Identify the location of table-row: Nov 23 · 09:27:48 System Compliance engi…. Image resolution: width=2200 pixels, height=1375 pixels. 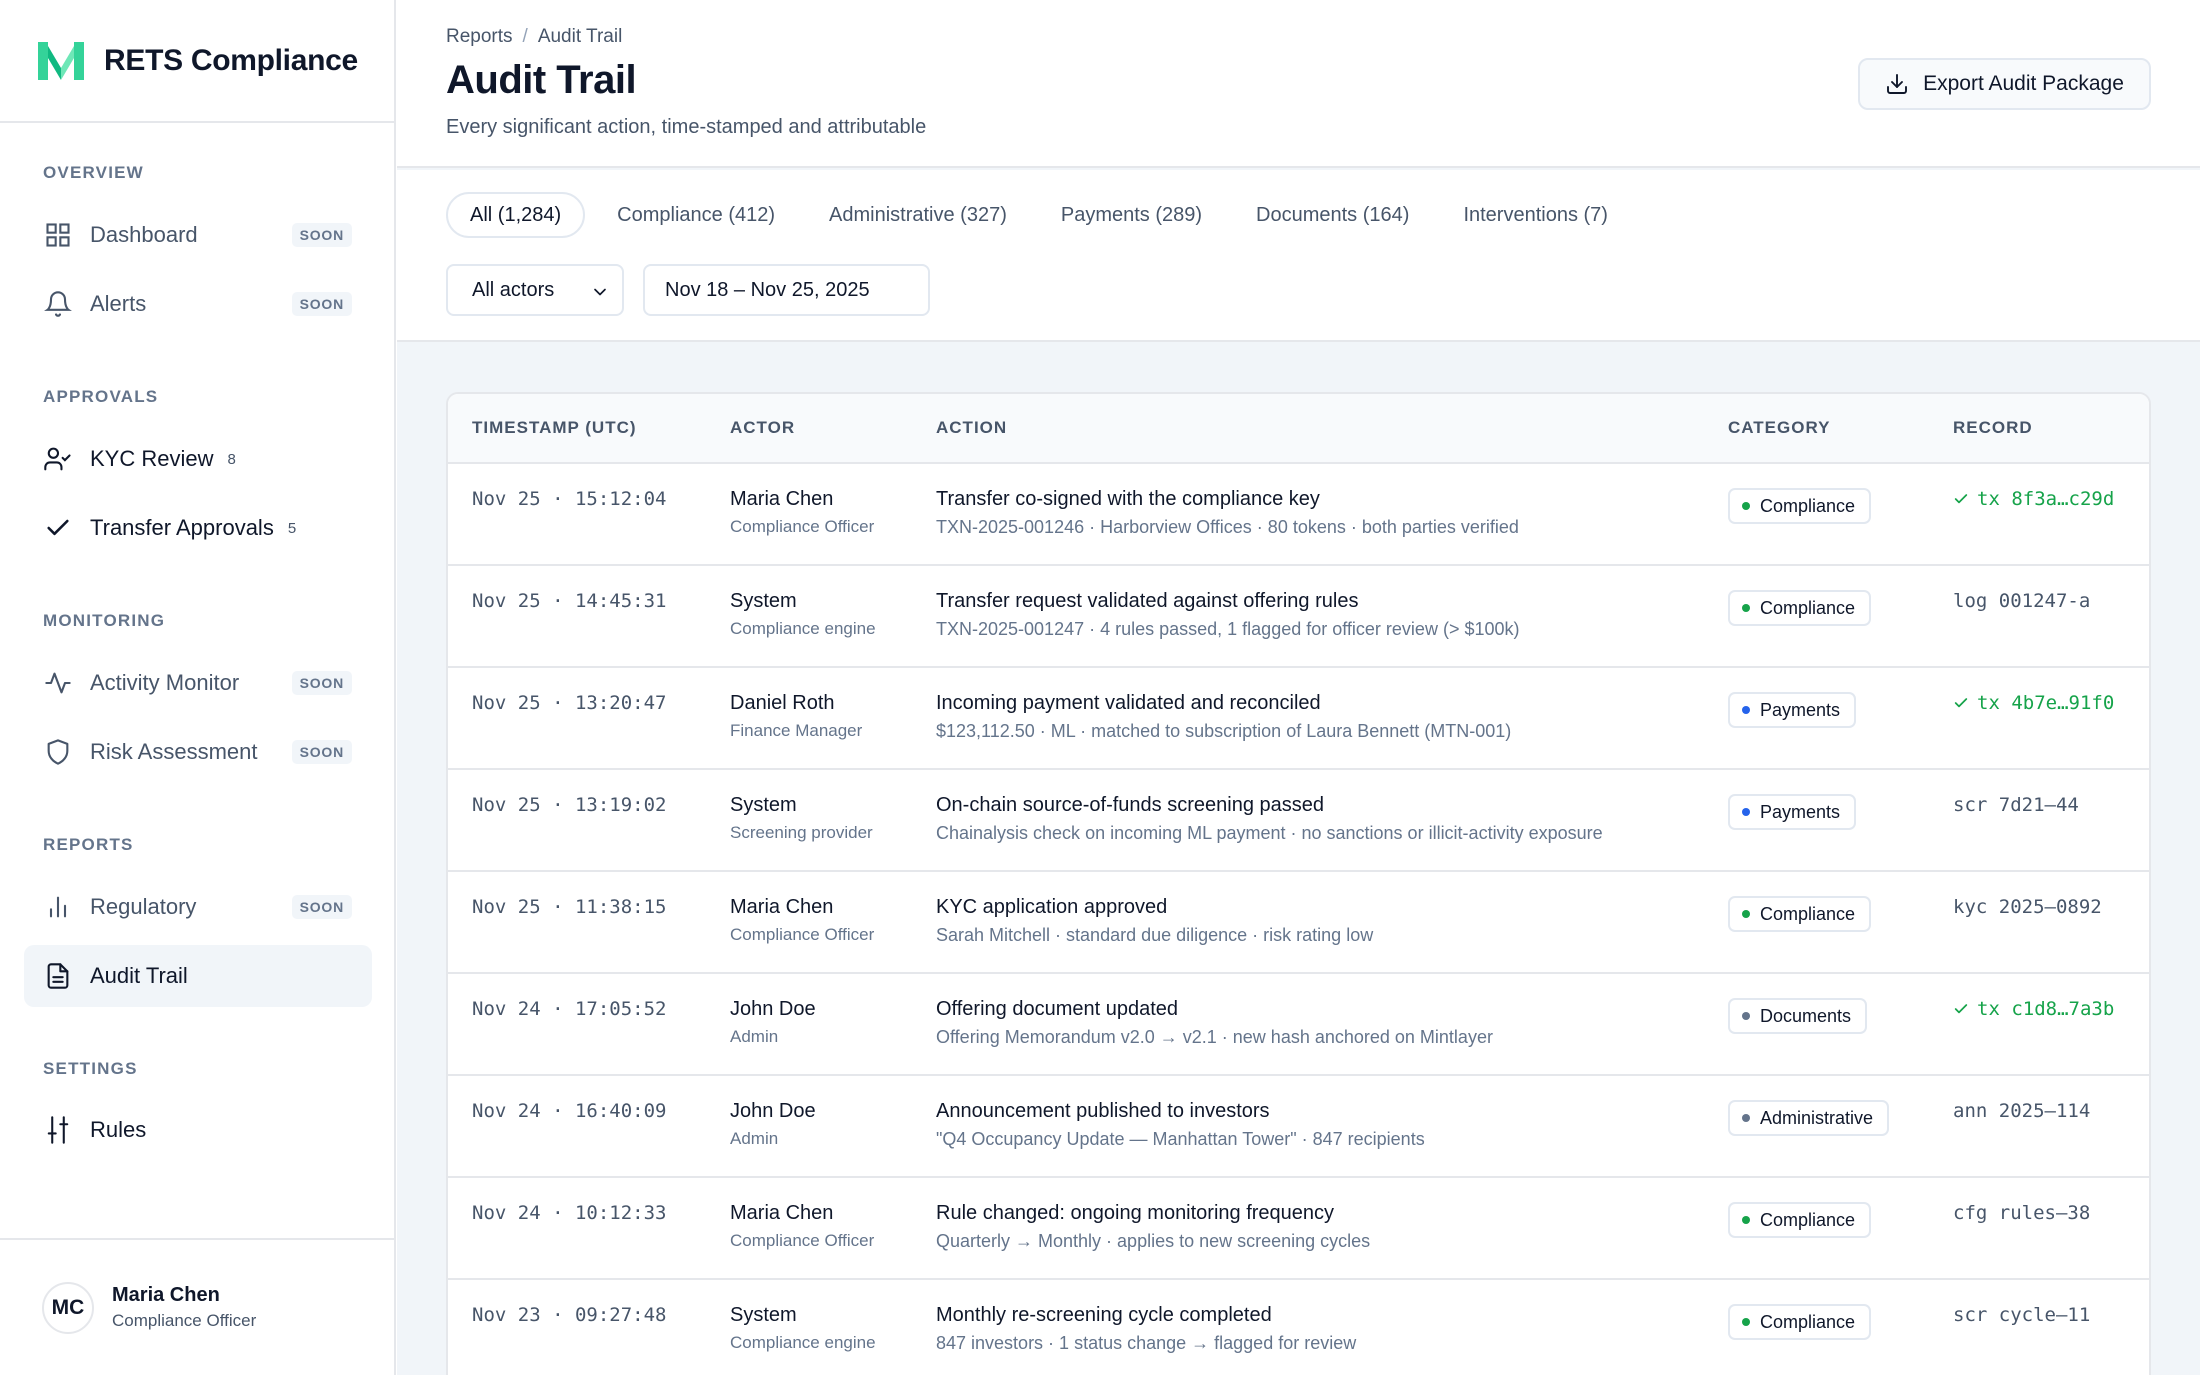
(1298, 1327).